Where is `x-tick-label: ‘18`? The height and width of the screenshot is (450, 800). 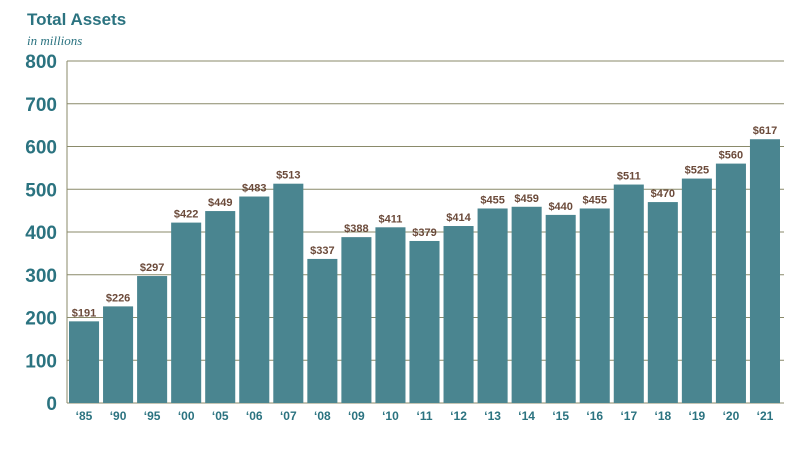 x-tick-label: ‘18 is located at coordinates (662, 416).